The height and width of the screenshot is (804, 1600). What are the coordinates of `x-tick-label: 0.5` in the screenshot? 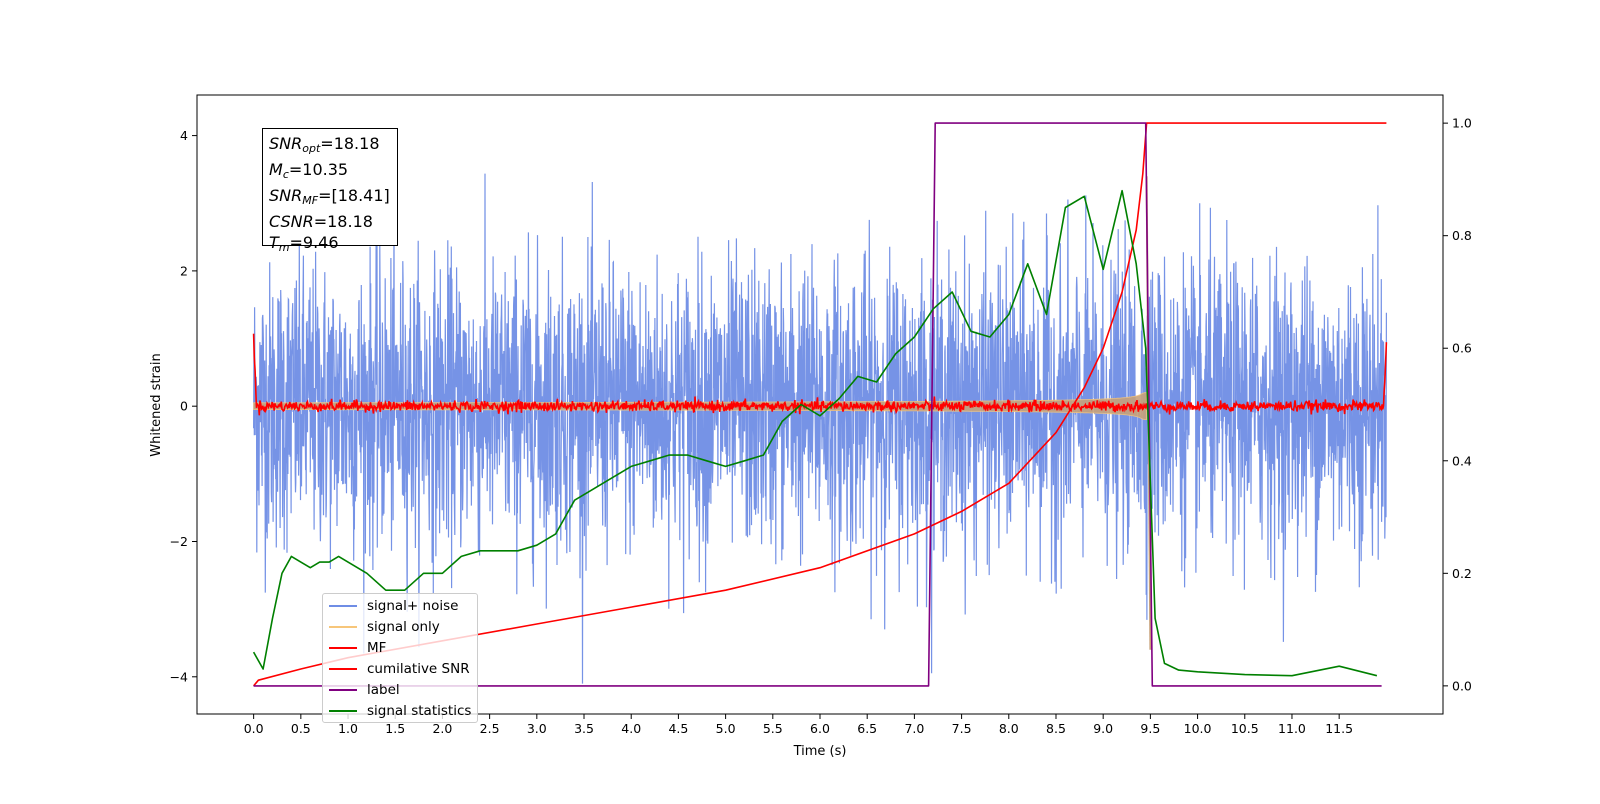 It's located at (301, 728).